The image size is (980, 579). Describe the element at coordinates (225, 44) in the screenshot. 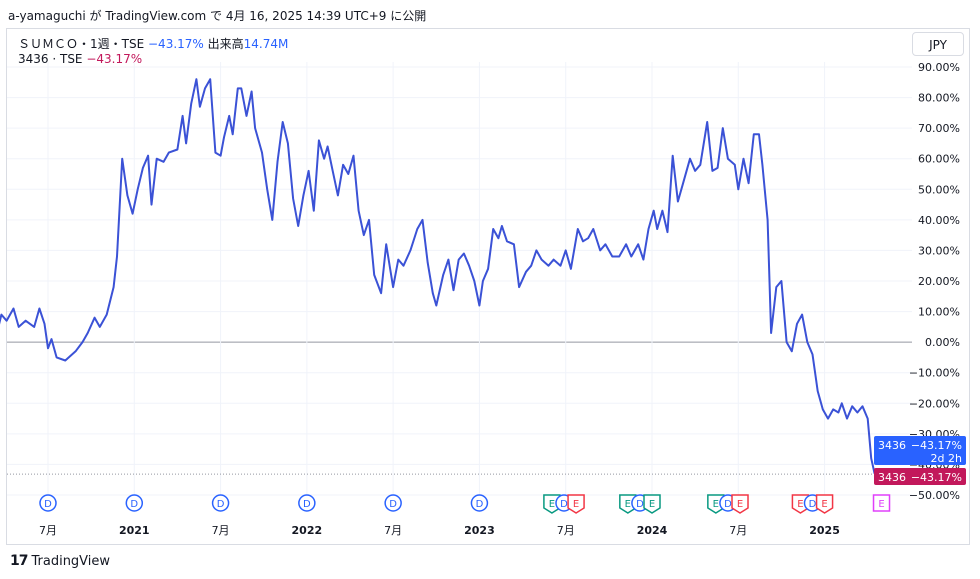

I see `legend-volume-label: 出来高` at that location.